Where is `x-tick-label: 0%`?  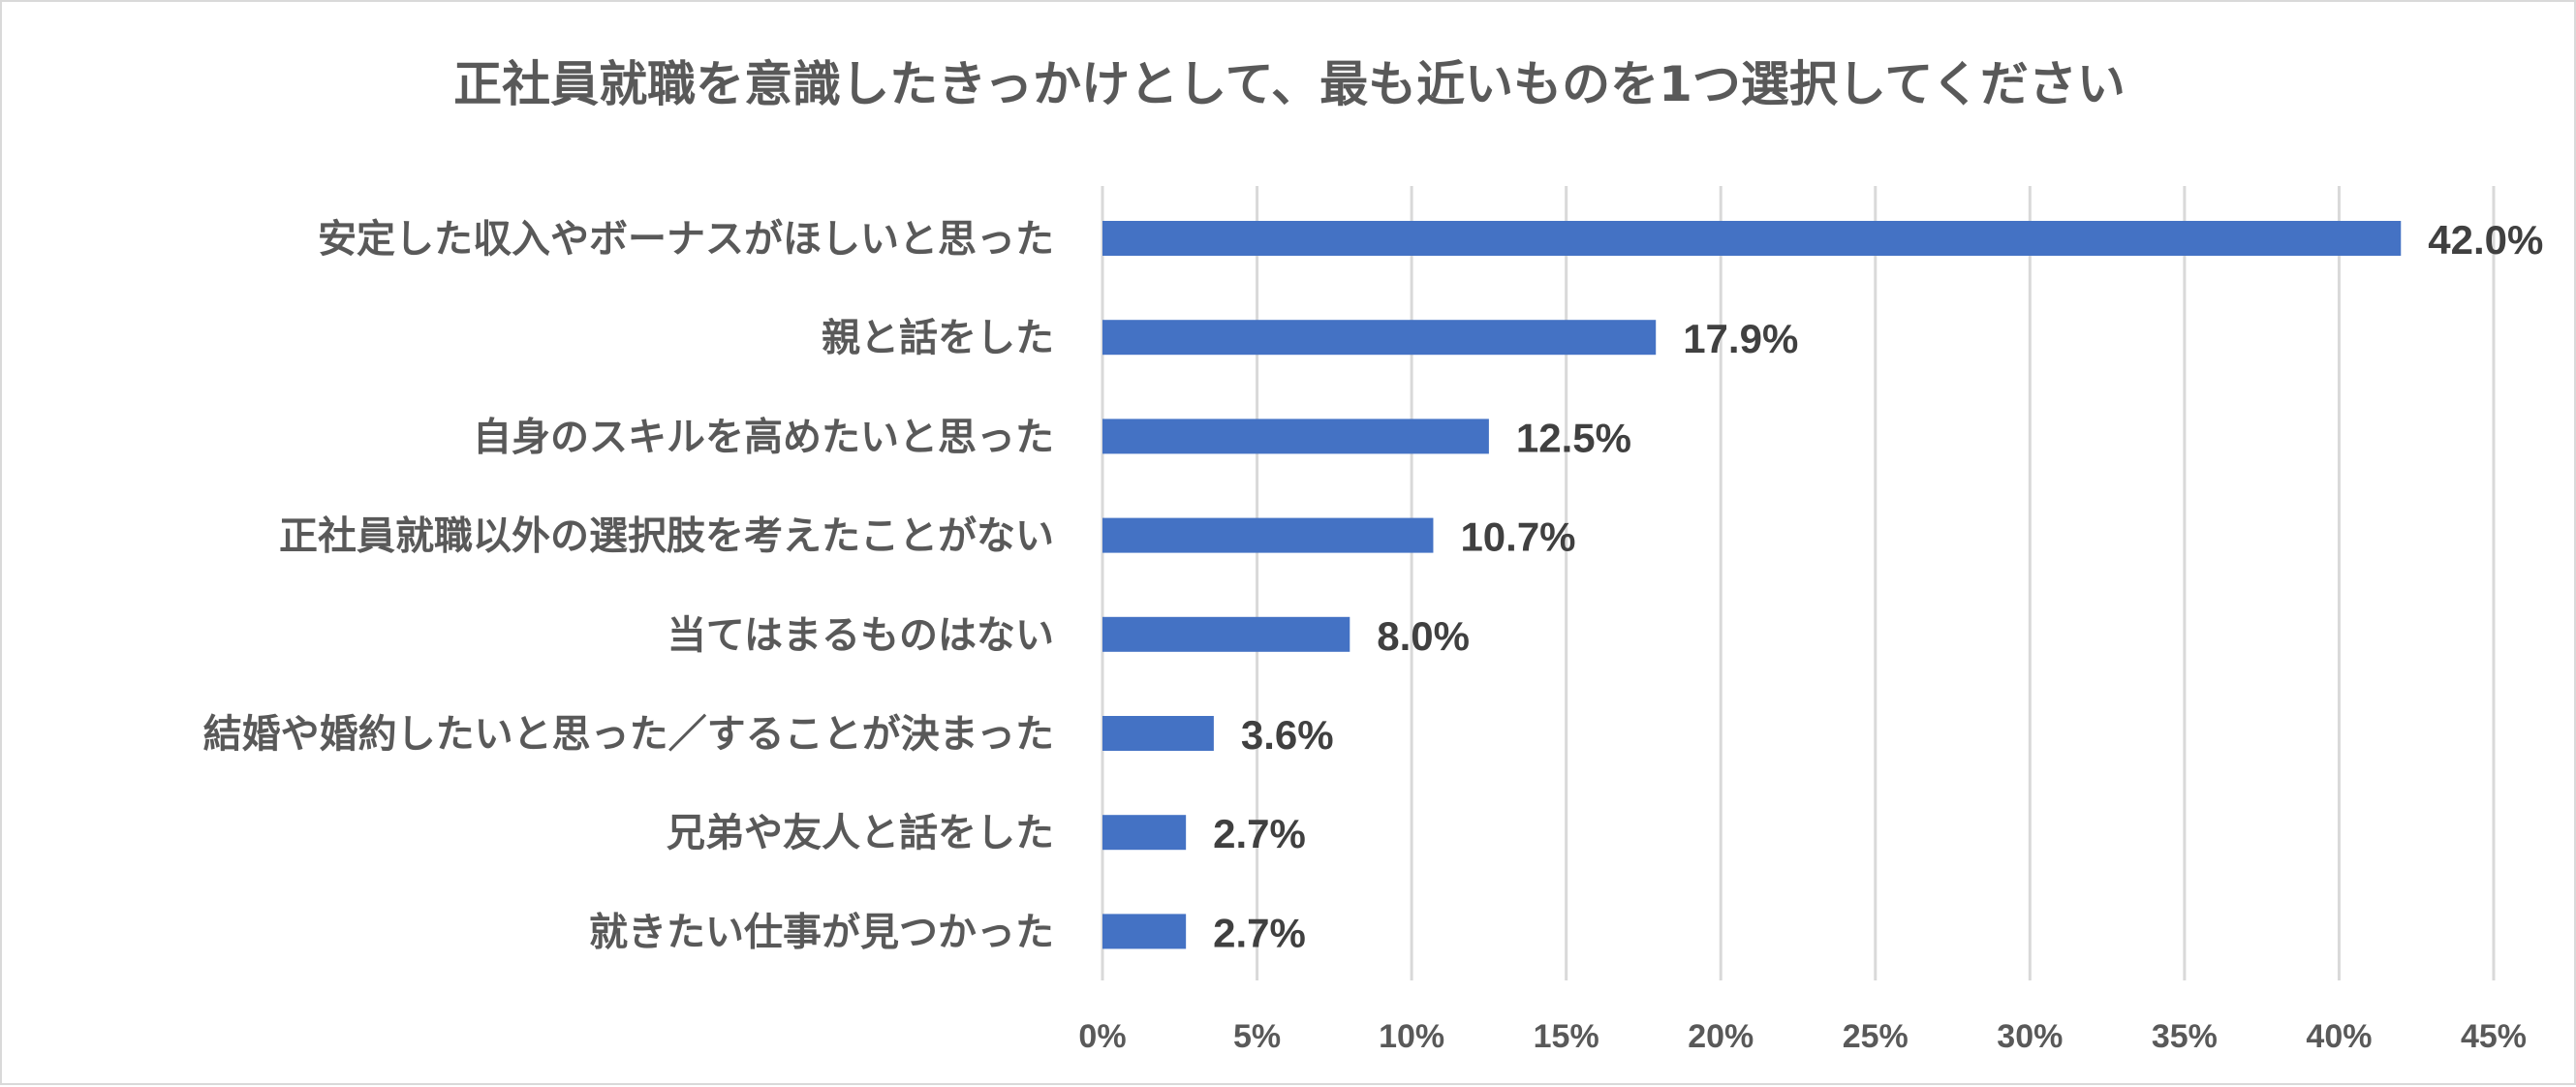 x-tick-label: 0% is located at coordinates (1102, 1036).